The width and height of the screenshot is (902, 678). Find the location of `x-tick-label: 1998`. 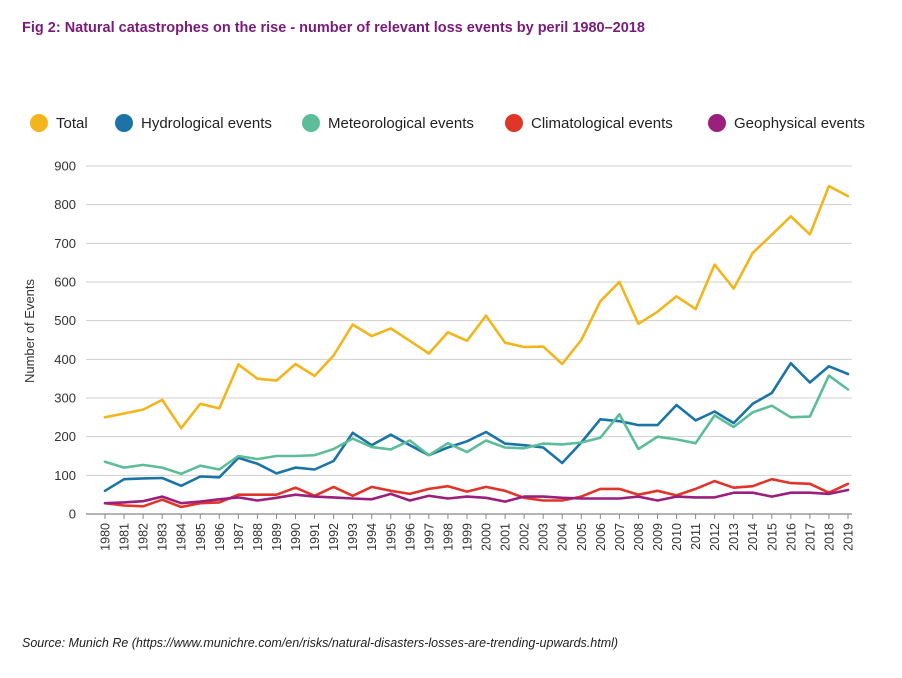

x-tick-label: 1998 is located at coordinates (448, 537).